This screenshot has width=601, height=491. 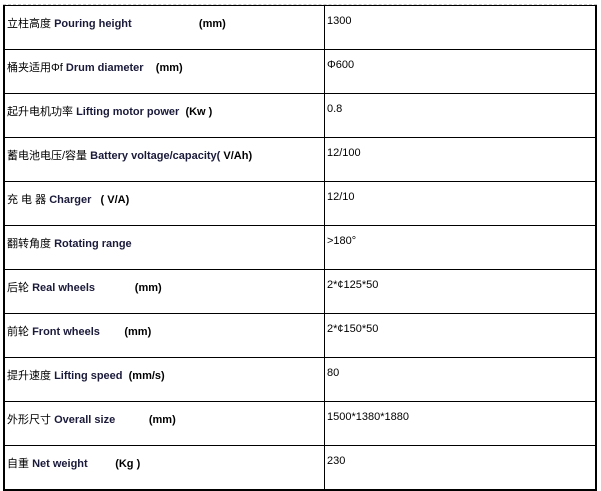 What do you see at coordinates (93, 244) in the screenshot?
I see `label-en: Rotating range` at bounding box center [93, 244].